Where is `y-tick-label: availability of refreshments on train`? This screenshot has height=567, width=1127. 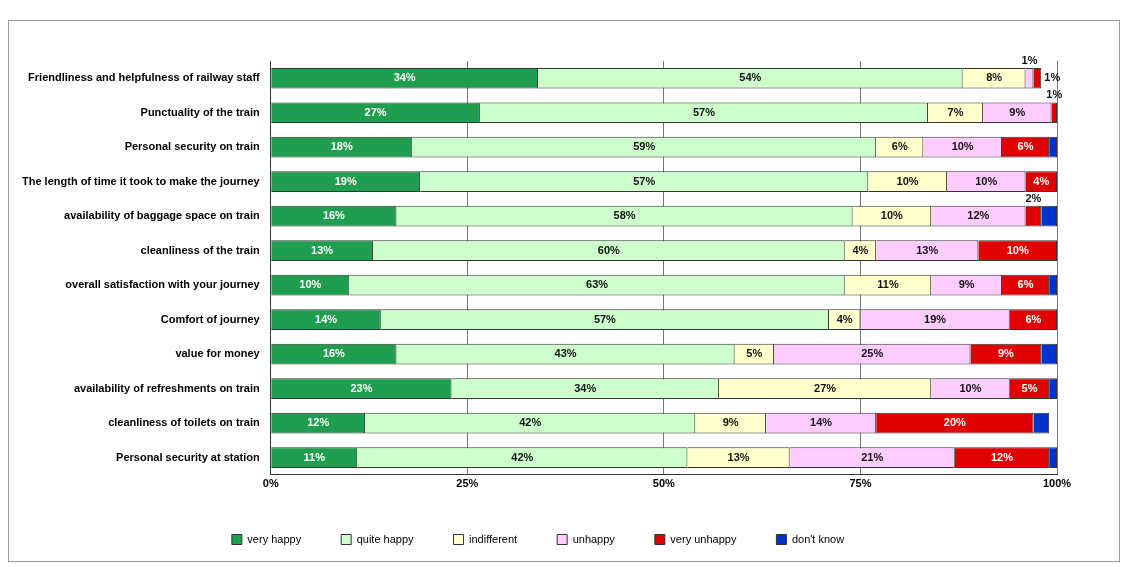 y-tick-label: availability of refreshments on train is located at coordinates (167, 387).